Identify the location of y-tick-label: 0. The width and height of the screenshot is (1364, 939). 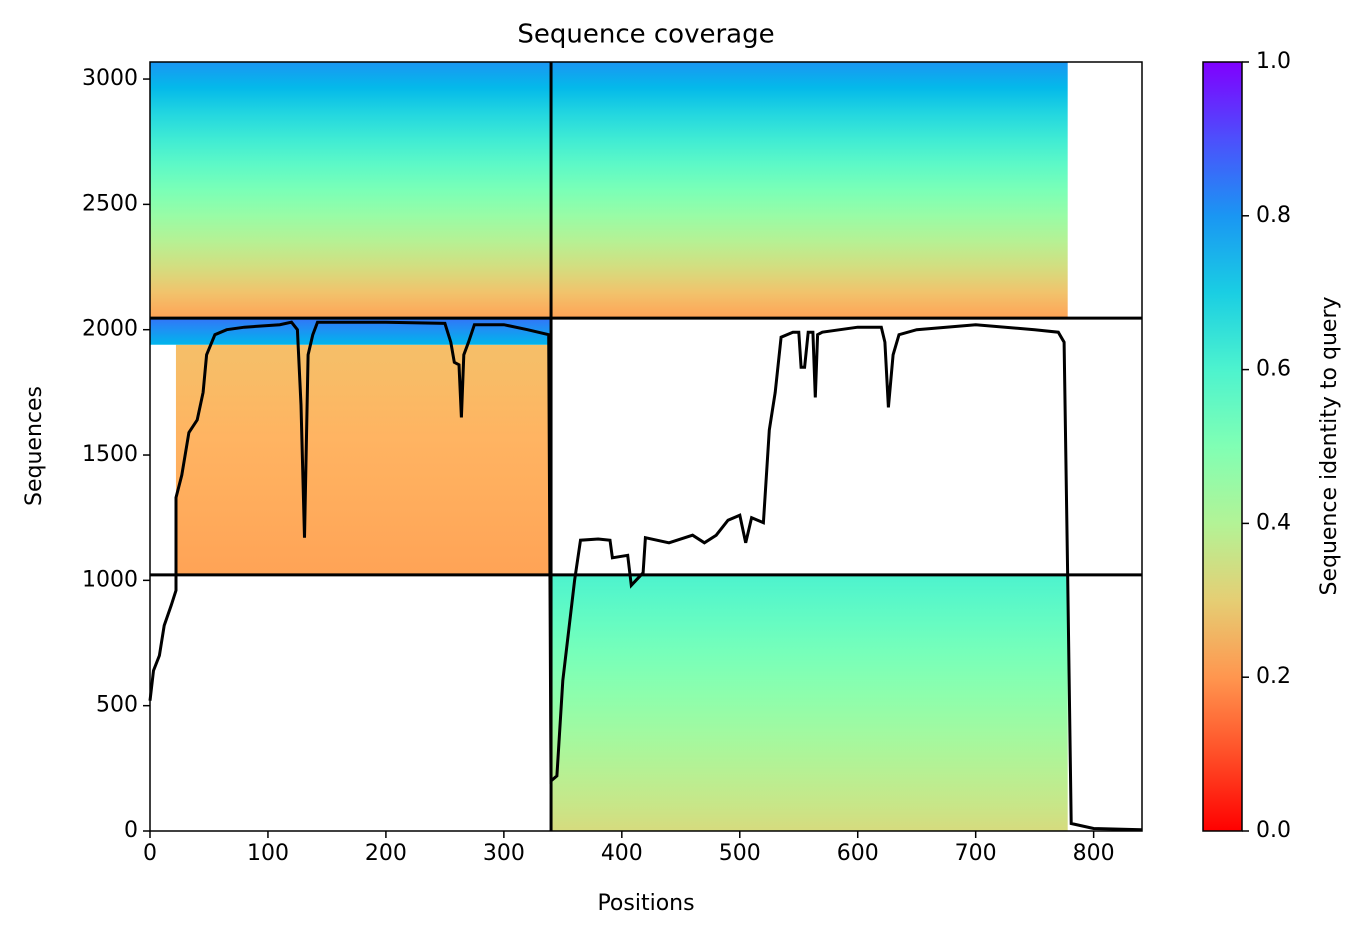
(131, 830).